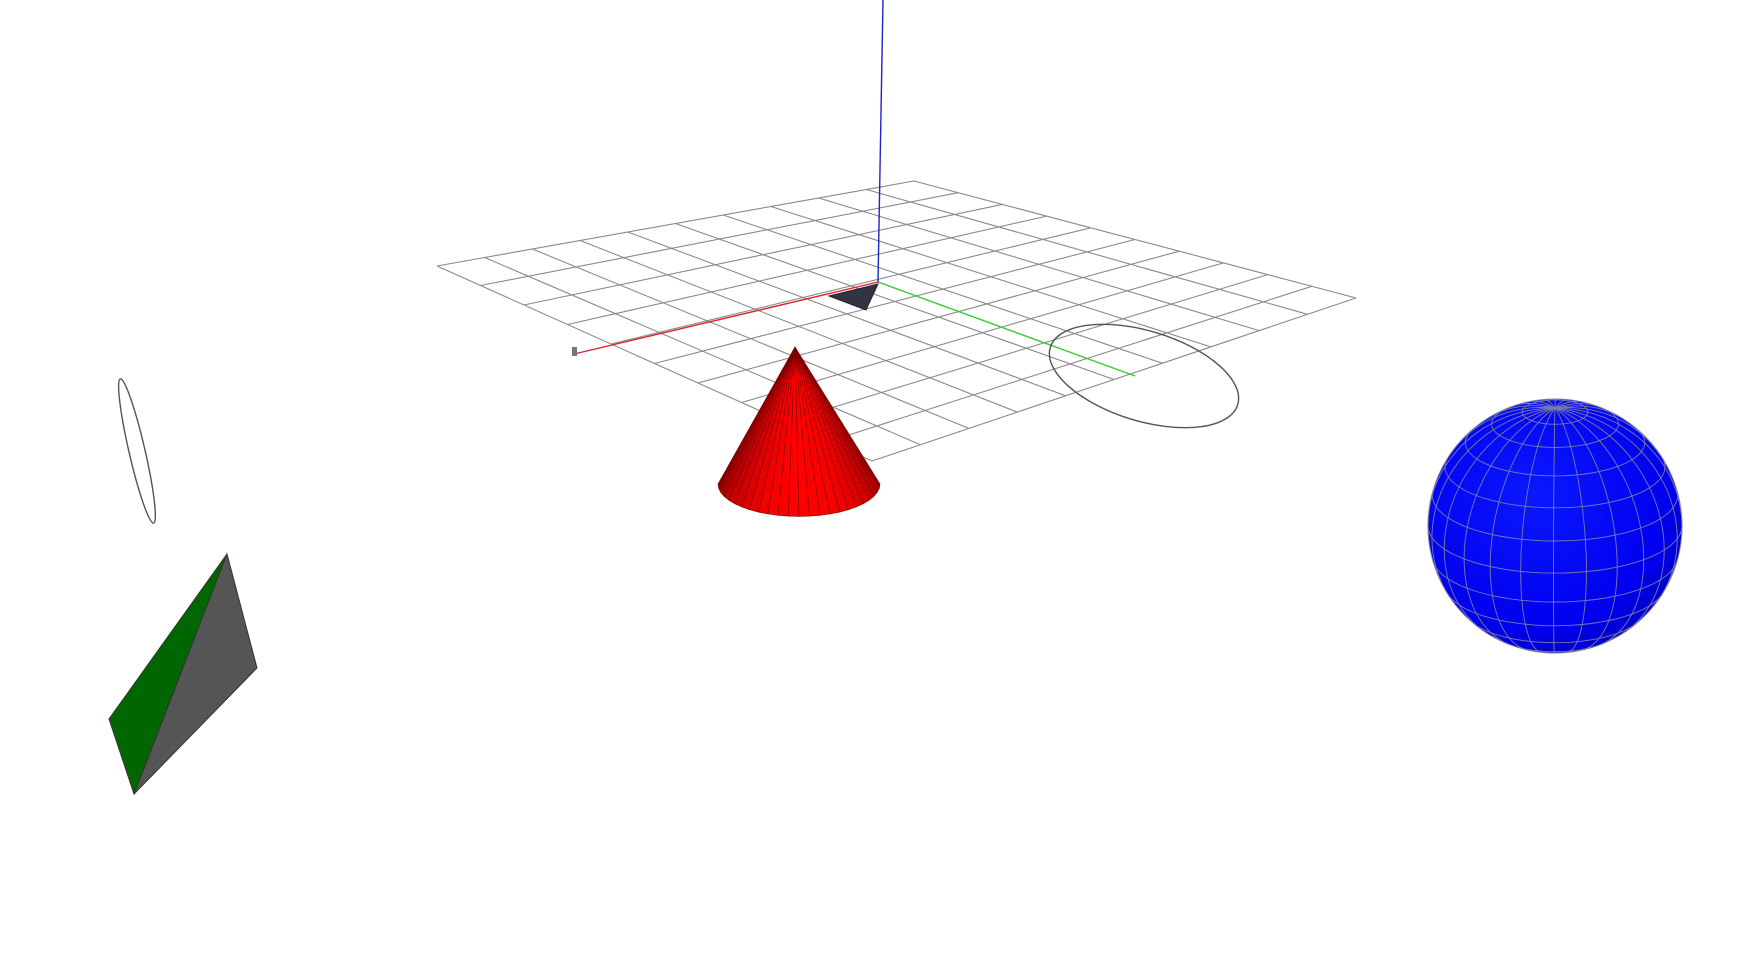 The height and width of the screenshot is (978, 1739). What do you see at coordinates (1006, 329) in the screenshot?
I see `y-axis-line` at bounding box center [1006, 329].